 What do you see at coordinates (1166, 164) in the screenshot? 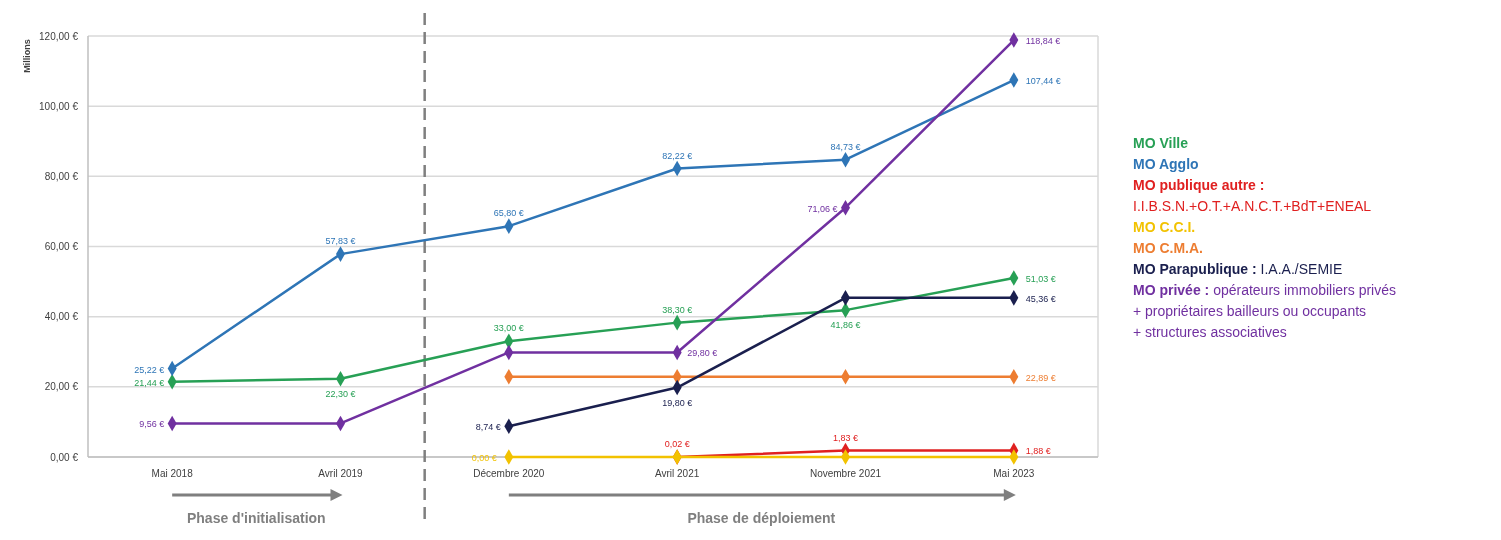
I see `text: MO Agglo` at bounding box center [1166, 164].